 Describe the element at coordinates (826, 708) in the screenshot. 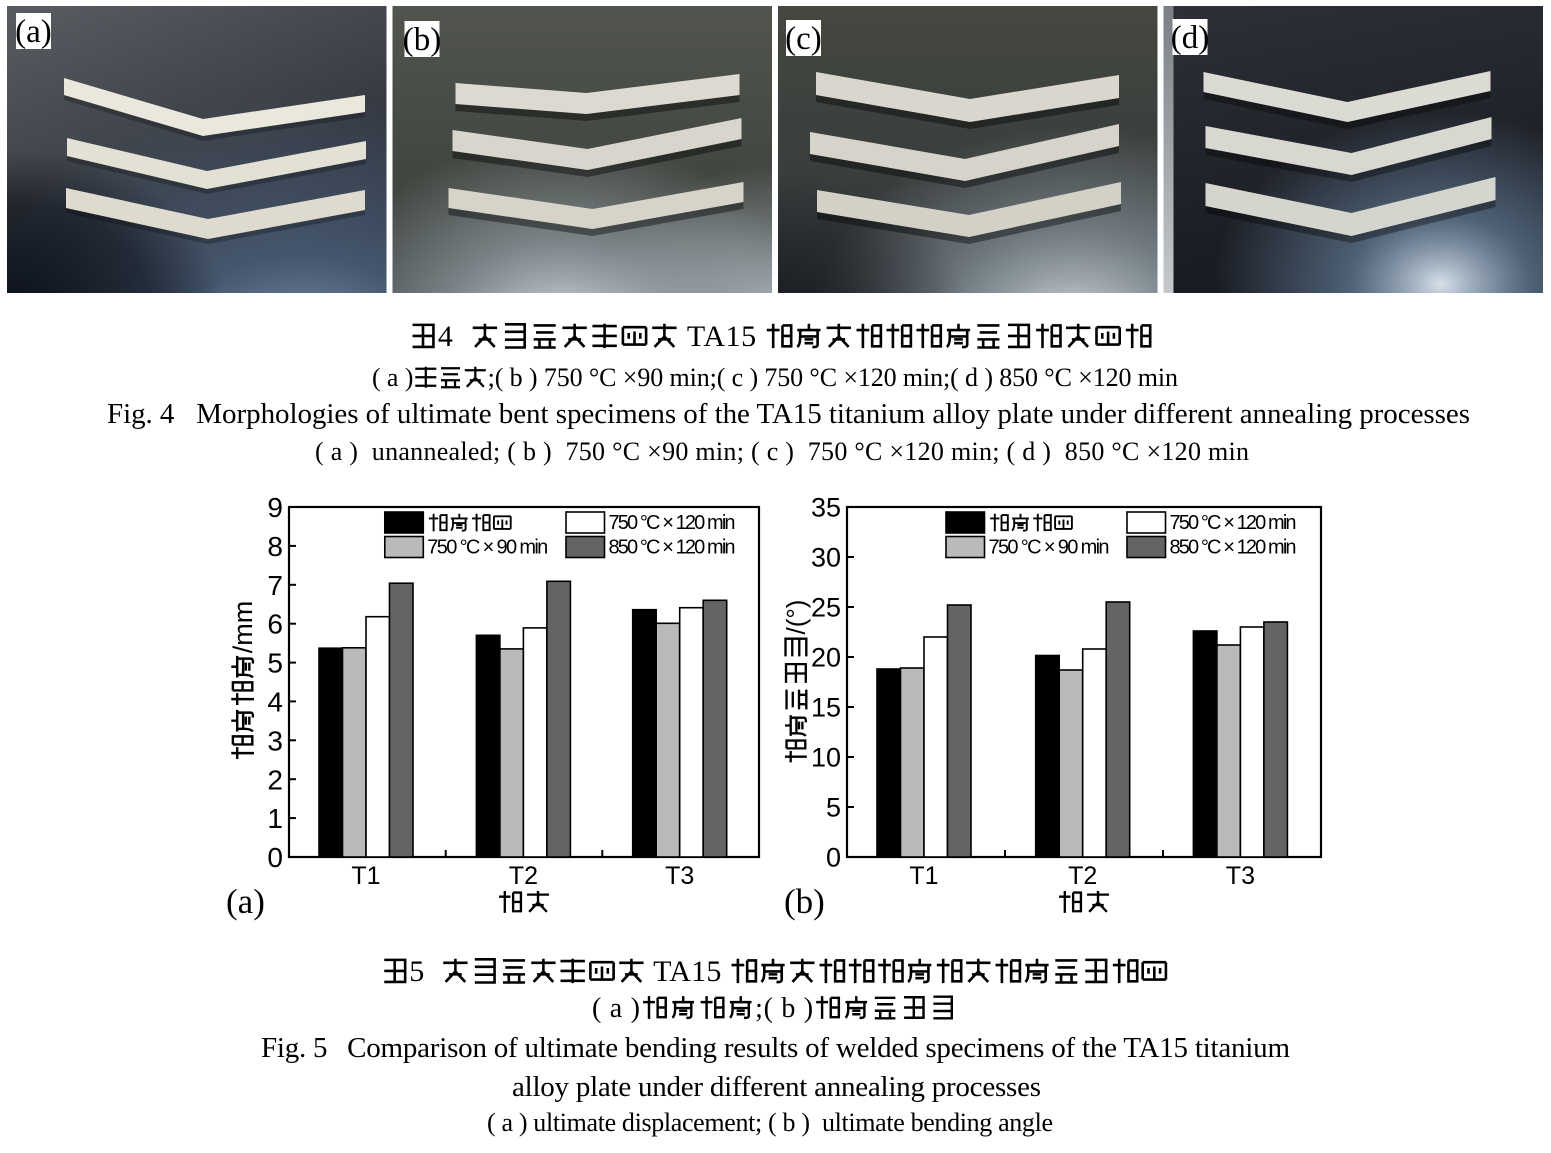

I see `svg-text: 15` at that location.